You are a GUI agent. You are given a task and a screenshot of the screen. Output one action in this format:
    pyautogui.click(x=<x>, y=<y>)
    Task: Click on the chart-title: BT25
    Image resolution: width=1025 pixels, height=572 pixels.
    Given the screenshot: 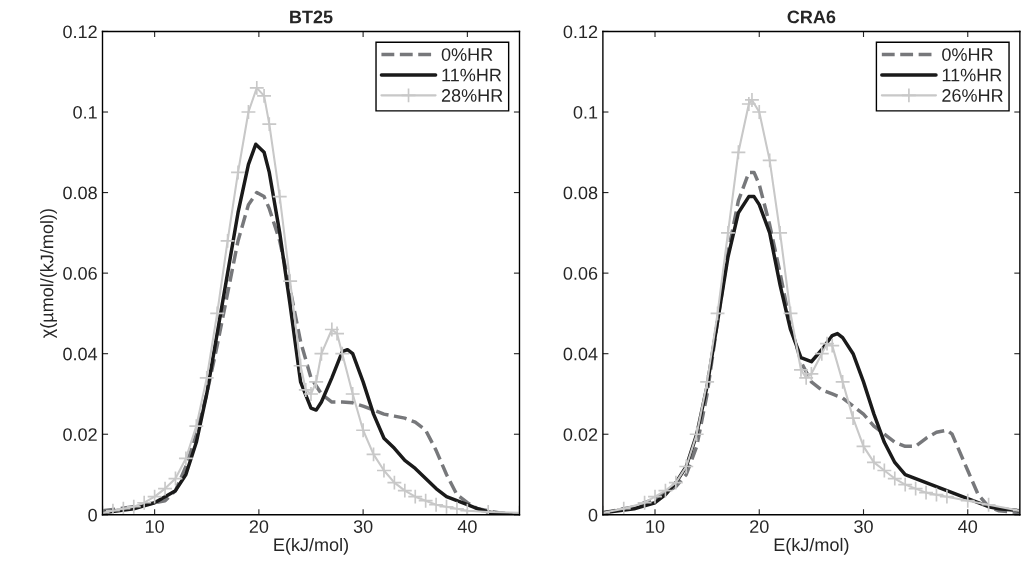 What is the action you would take?
    pyautogui.click(x=311, y=17)
    